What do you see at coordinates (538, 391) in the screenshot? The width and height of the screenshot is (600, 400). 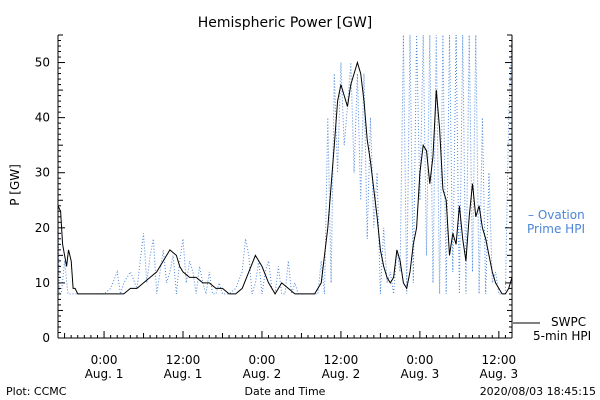 I see `plot-timestamp: 2020/08/03 18:45:15` at bounding box center [538, 391].